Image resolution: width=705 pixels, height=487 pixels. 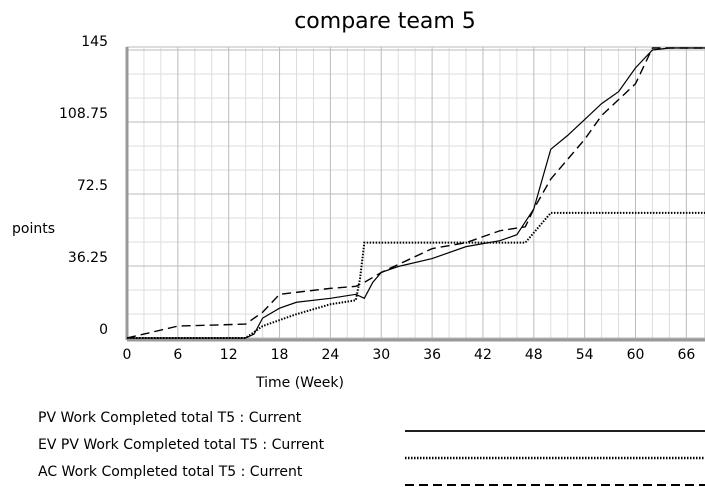 What do you see at coordinates (170, 472) in the screenshot?
I see `legend-label: AC Work Completed total T5 : Current` at bounding box center [170, 472].